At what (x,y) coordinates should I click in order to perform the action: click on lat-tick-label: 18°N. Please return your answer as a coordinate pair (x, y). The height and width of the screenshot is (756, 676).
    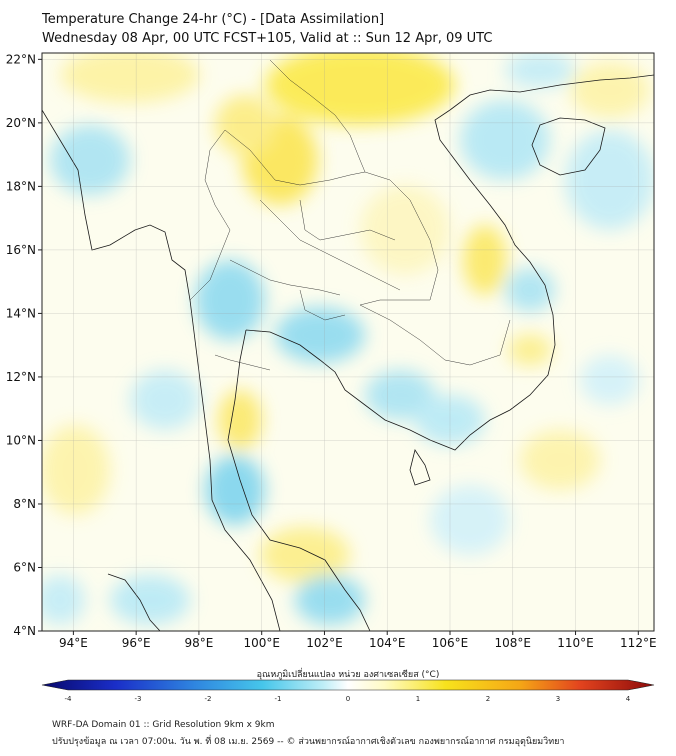
    Looking at the image, I should click on (21, 186).